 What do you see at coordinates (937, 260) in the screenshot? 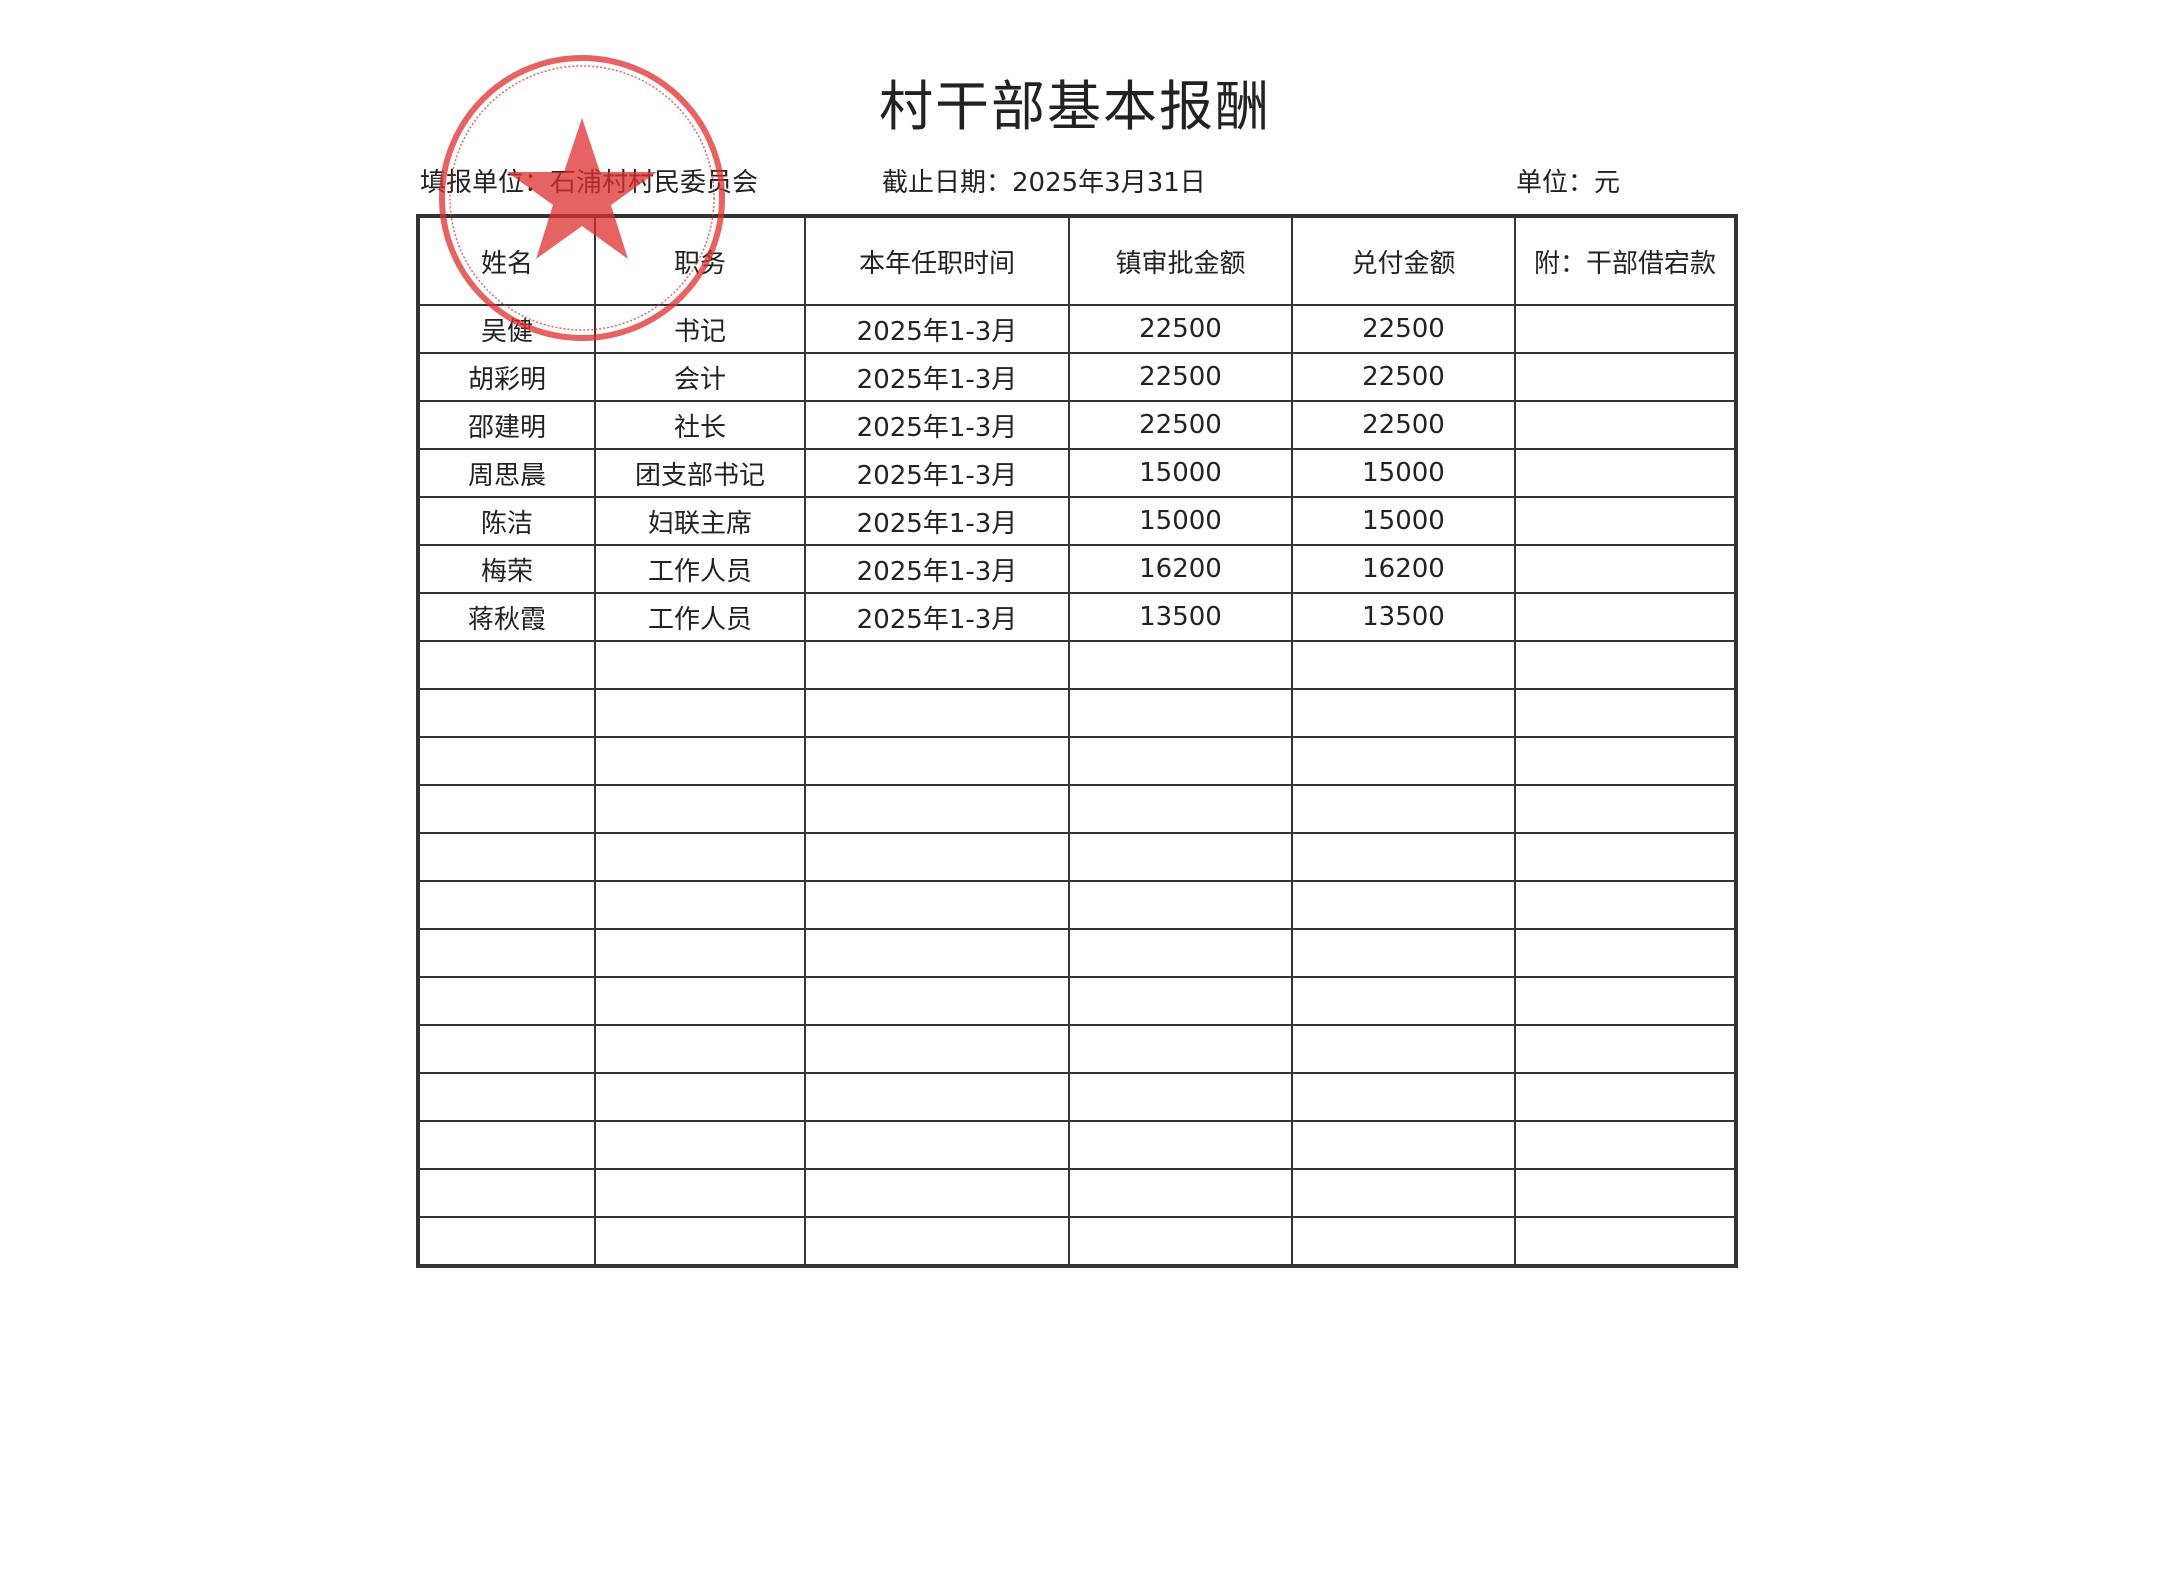
I see `column-header: 本年任职时间` at bounding box center [937, 260].